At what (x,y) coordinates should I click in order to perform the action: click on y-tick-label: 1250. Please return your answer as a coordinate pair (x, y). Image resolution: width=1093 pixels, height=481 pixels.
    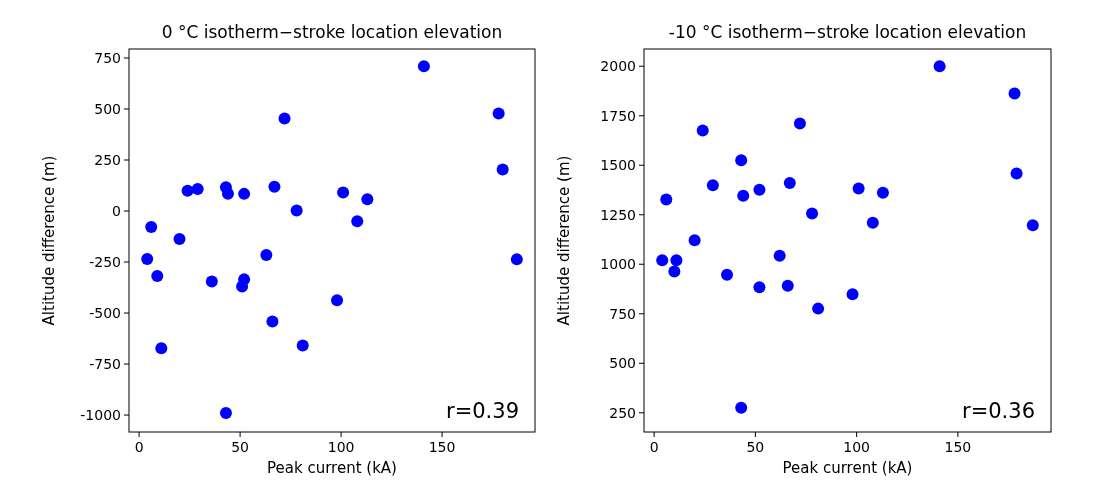
    Looking at the image, I should click on (618, 214).